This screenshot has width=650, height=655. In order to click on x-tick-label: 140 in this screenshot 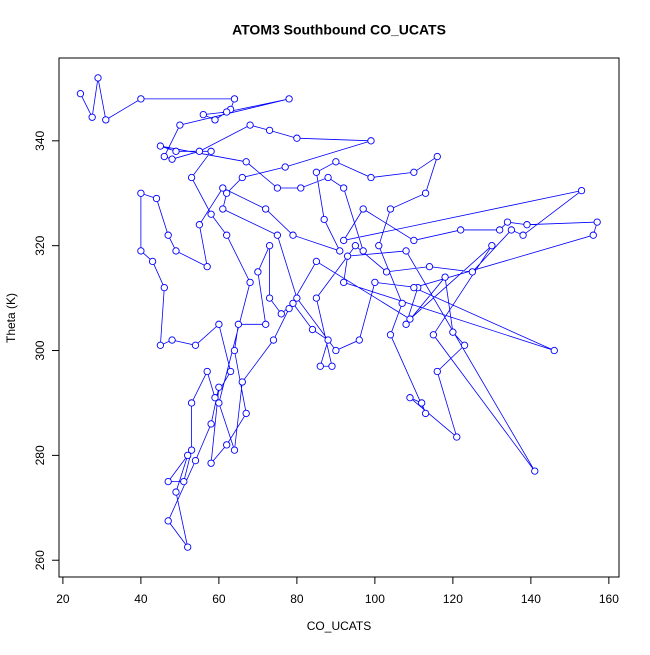, I will do `click(531, 599)`.